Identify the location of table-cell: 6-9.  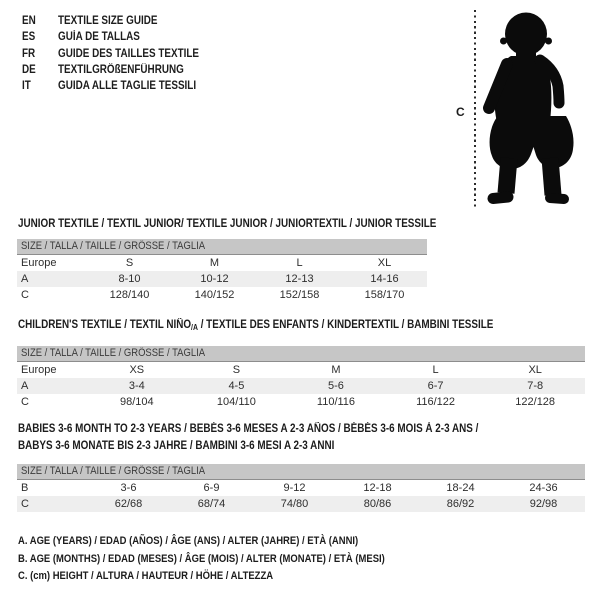
(211, 488).